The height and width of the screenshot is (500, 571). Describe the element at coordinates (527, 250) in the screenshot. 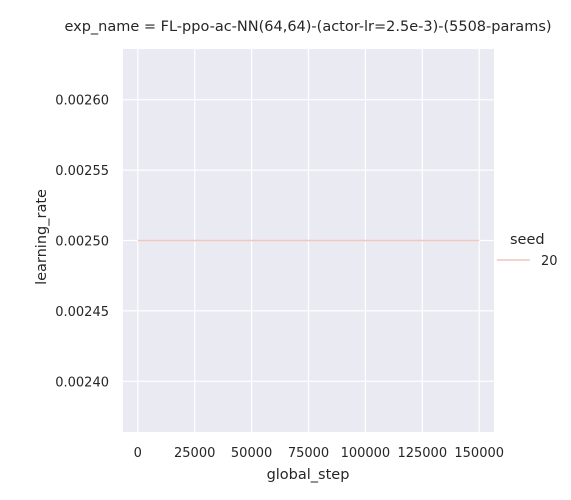

I see `legend: seed 20` at that location.